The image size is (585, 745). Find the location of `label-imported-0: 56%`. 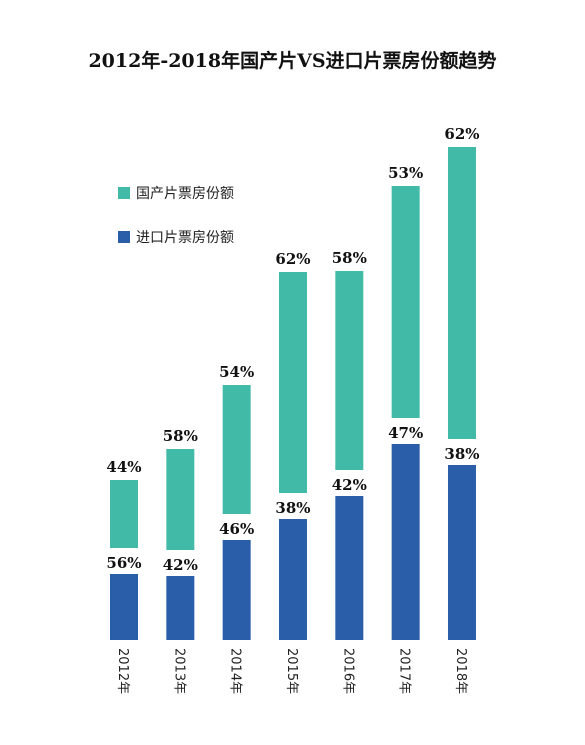

label-imported-0: 56% is located at coordinates (123, 563).